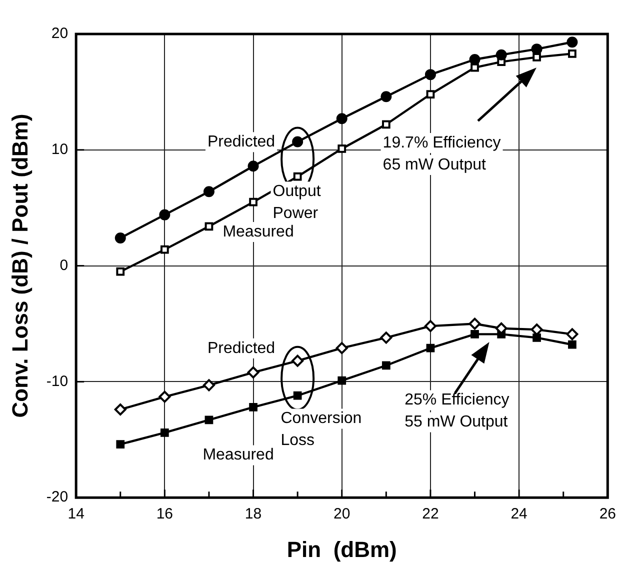 The height and width of the screenshot is (572, 624). I want to click on x-tick-label: 18, so click(253, 514).